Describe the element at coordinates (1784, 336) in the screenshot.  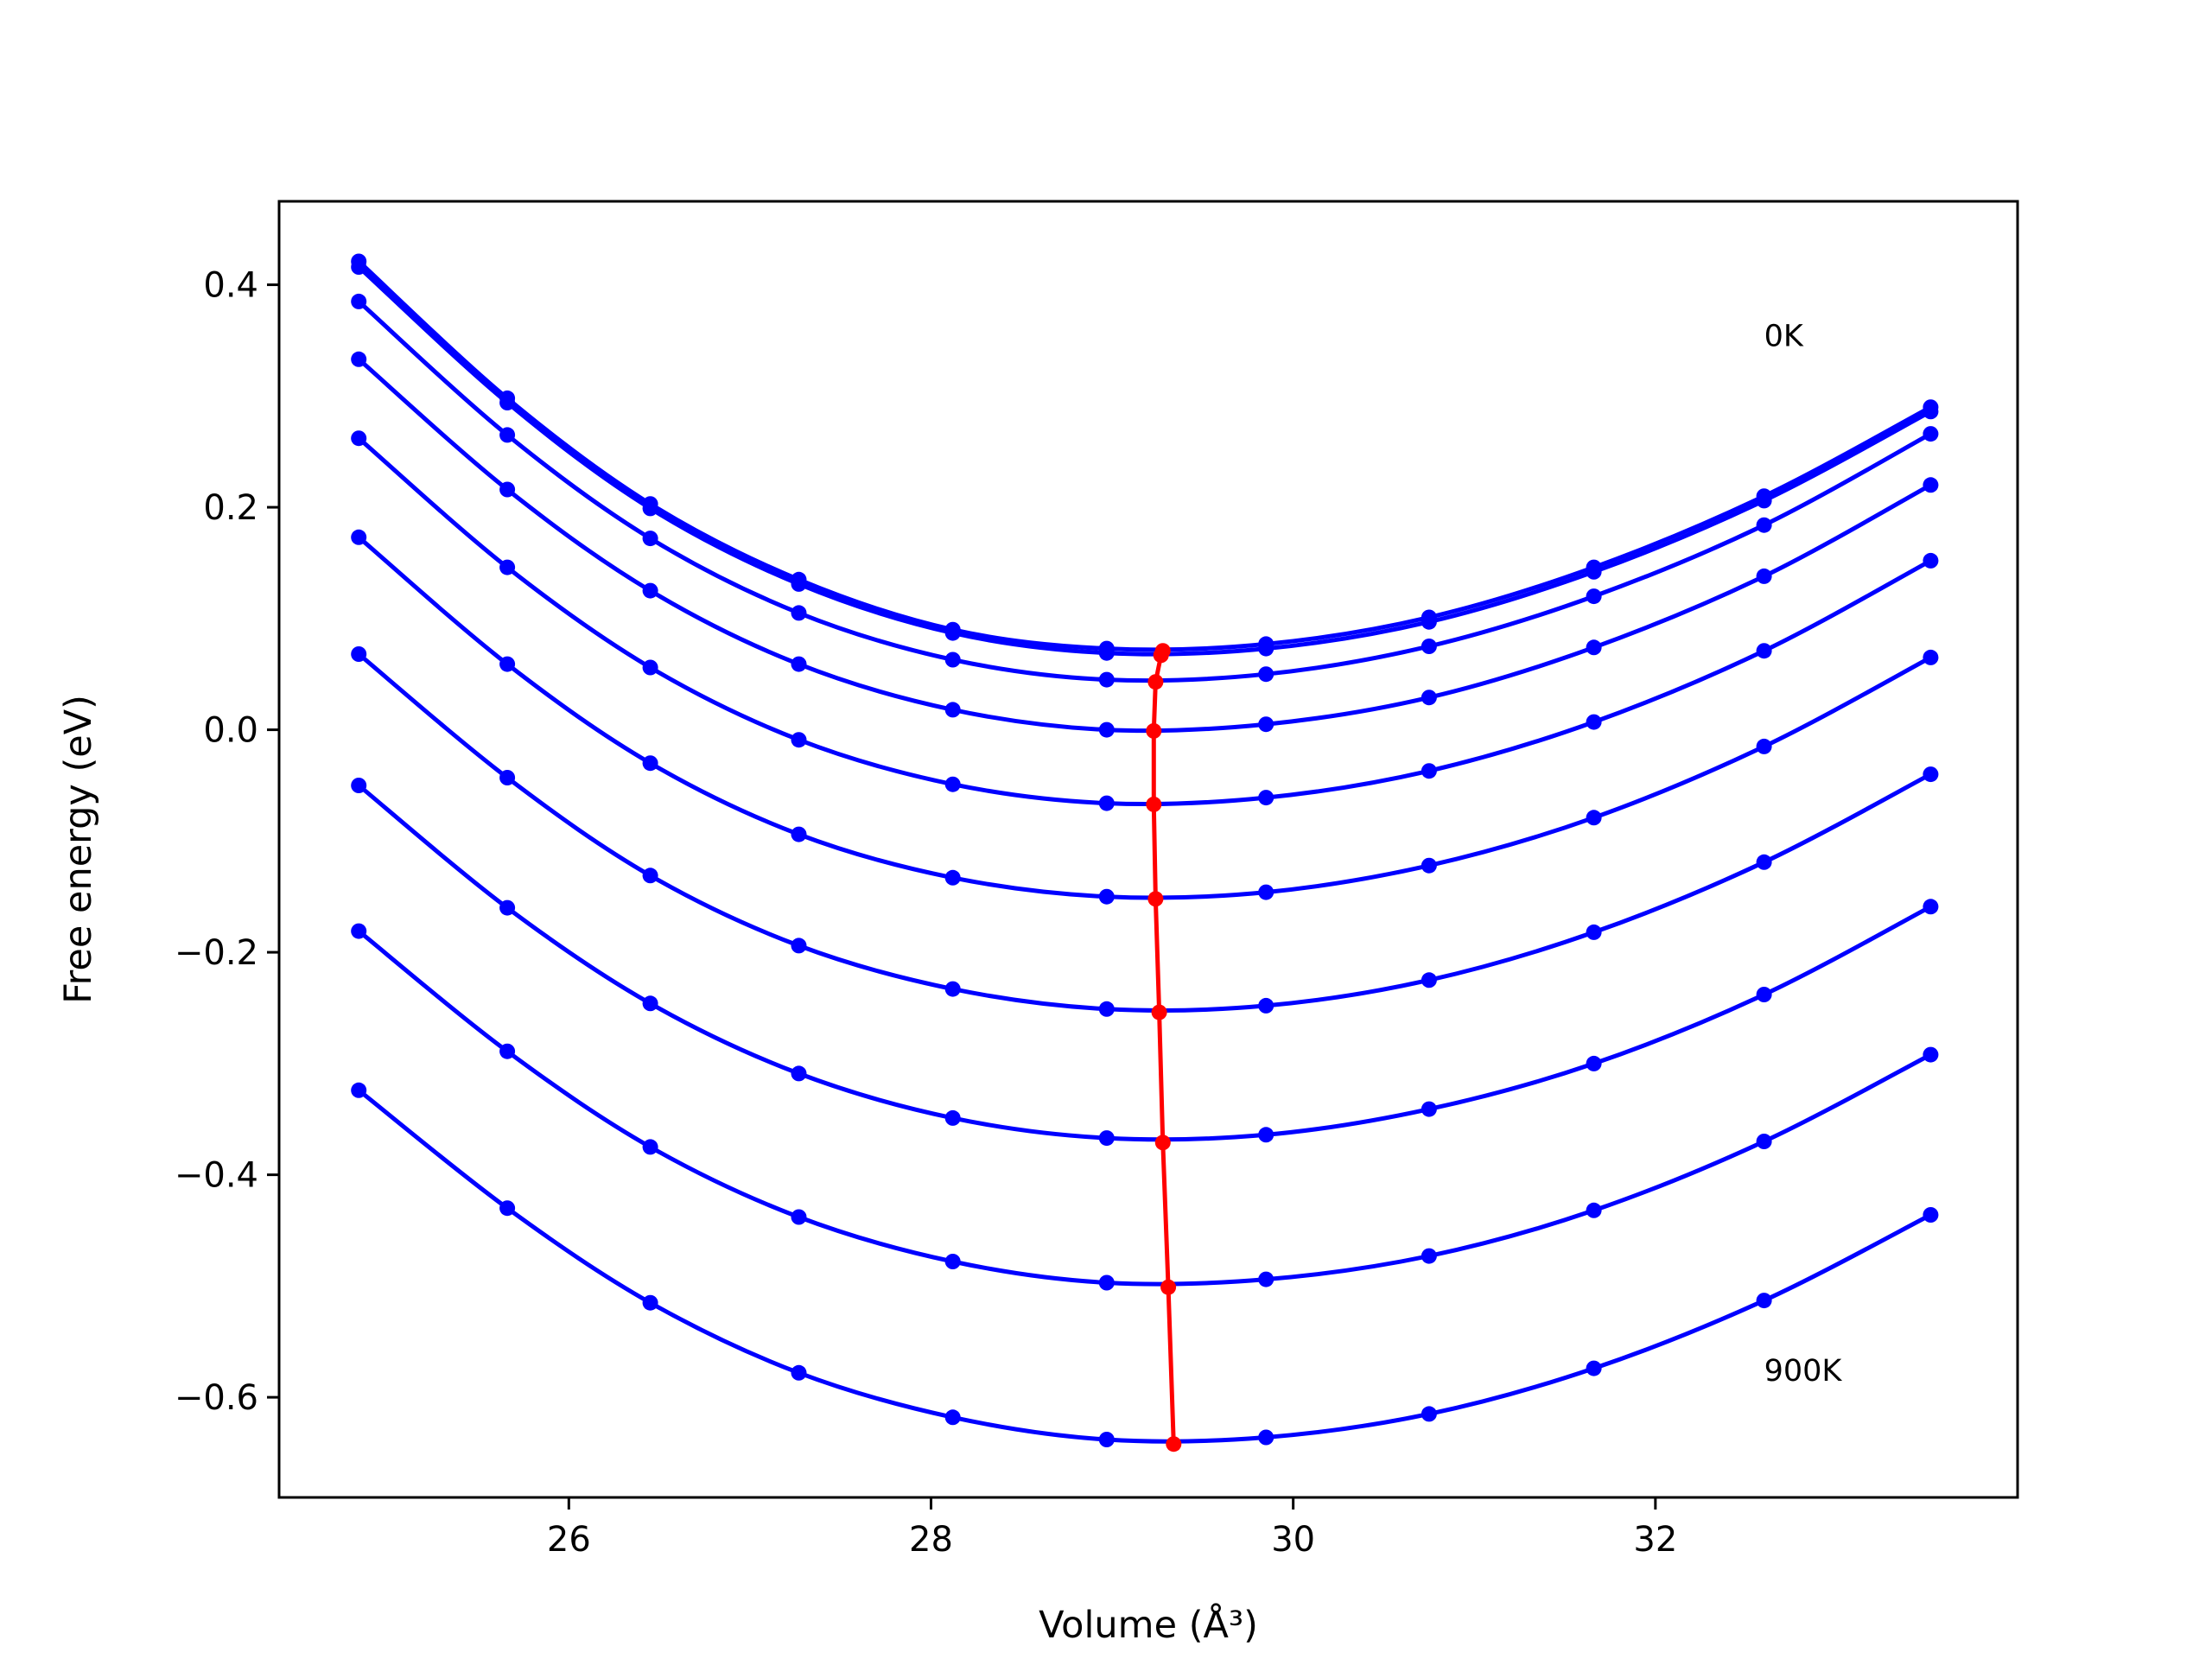
I see `annotation-0: 0K` at that location.